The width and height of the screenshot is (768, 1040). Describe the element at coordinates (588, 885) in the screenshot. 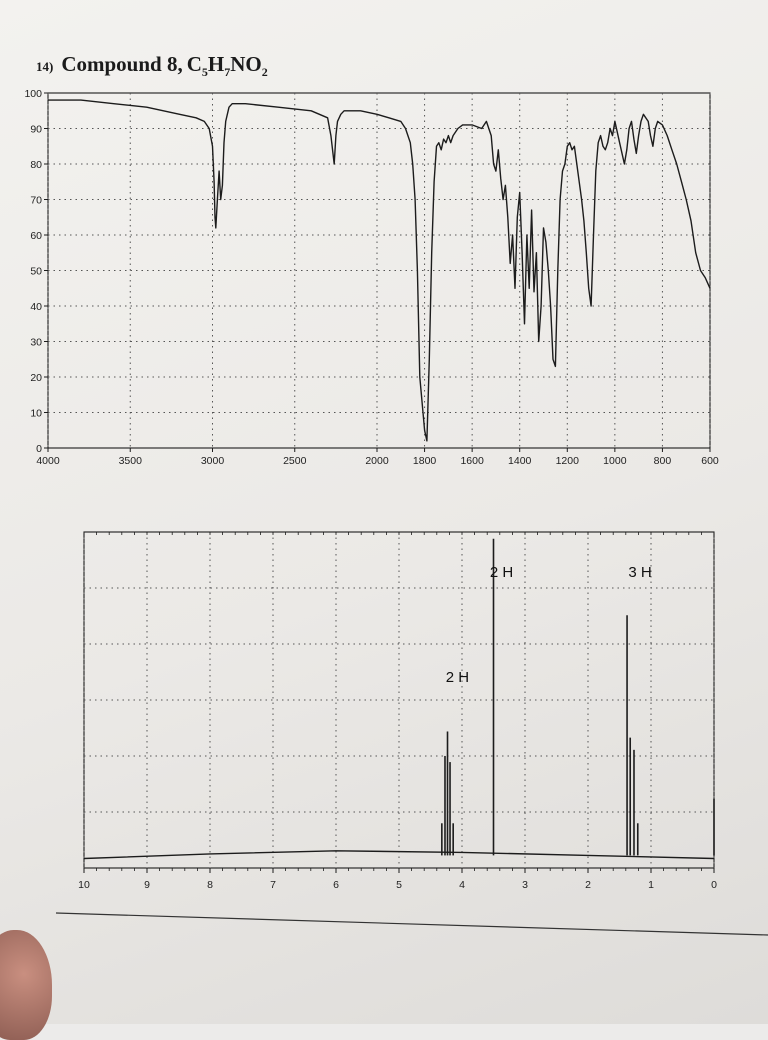

I see `nmr-x-tick-label: 2` at that location.